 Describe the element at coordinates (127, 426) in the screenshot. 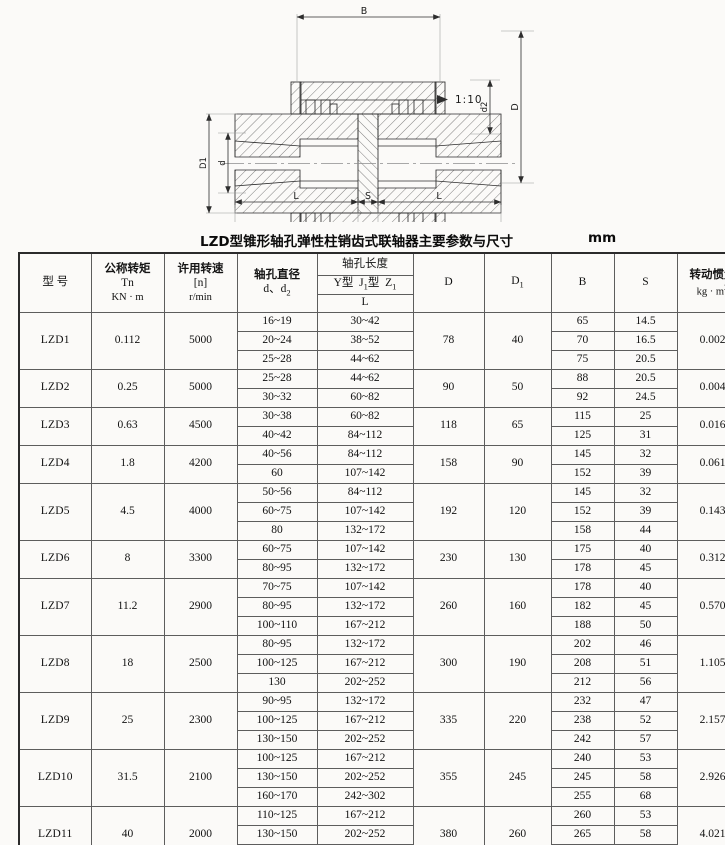

I see `cell-torque: 0.63` at that location.